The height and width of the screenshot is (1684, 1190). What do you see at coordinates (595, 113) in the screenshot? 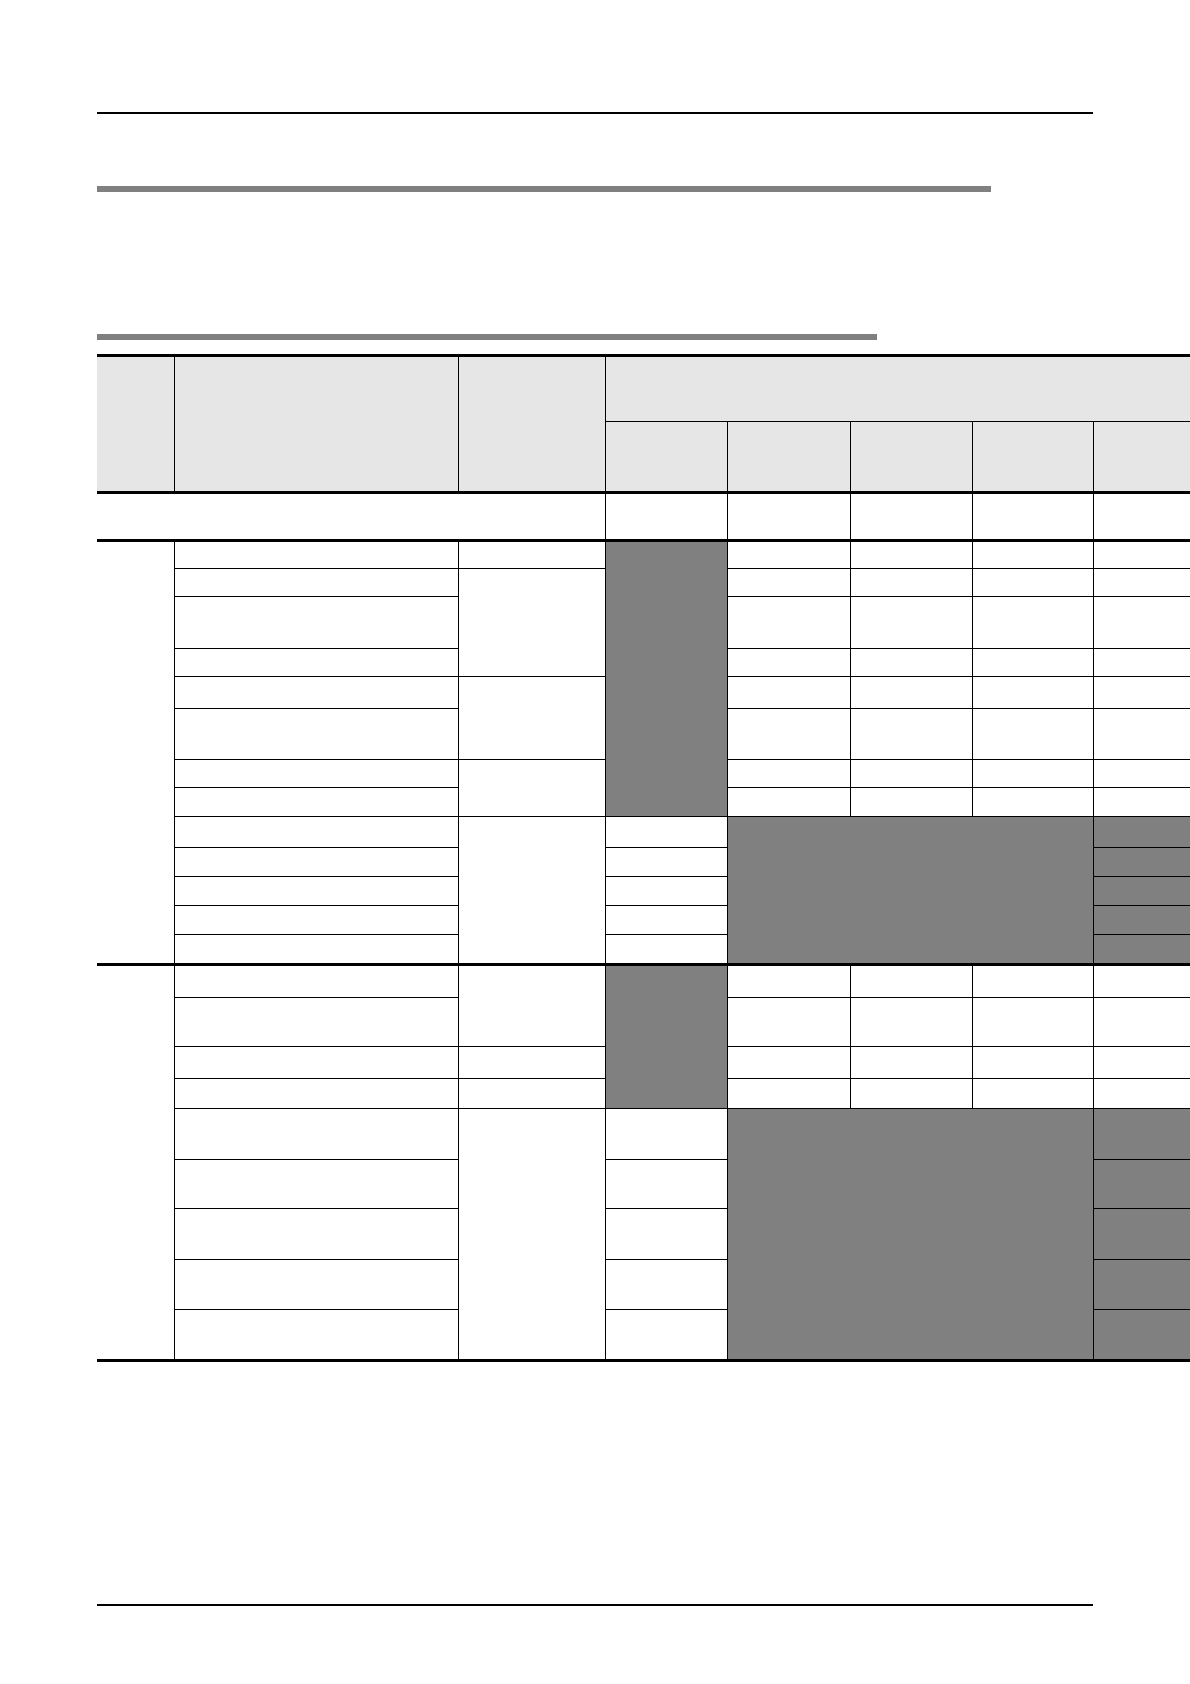
I see `page-header-rule` at bounding box center [595, 113].